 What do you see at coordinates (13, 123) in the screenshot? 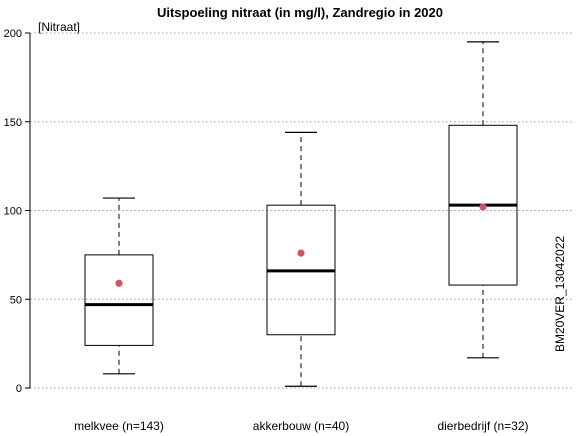
I see `y-tick-label: 150` at bounding box center [13, 123].